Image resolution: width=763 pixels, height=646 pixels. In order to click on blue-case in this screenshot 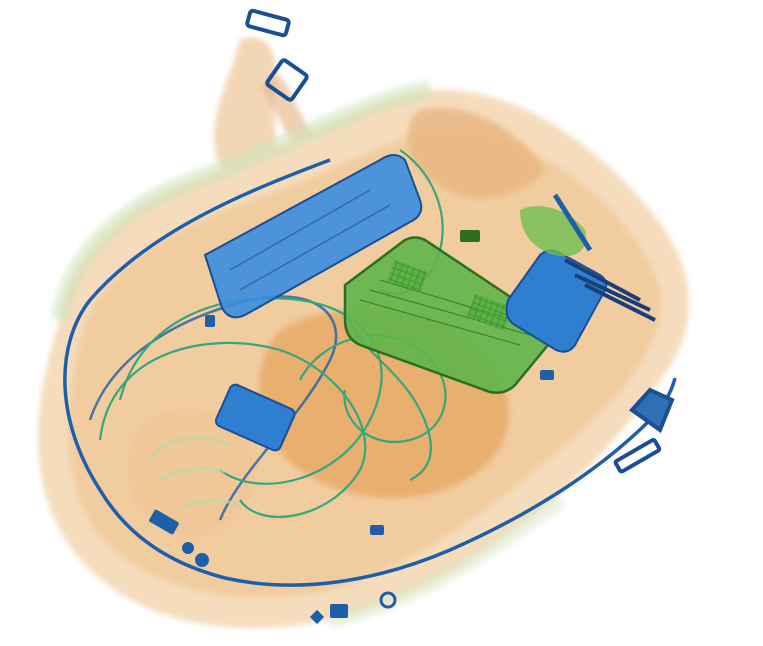, I will do `click(313, 236)`.